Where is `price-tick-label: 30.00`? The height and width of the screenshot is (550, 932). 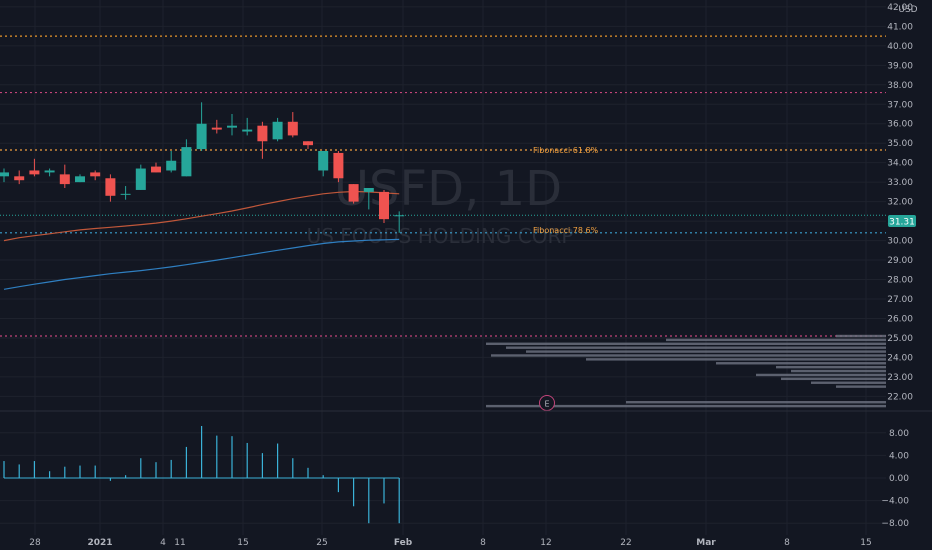 price-tick-label: 30.00 is located at coordinates (900, 242).